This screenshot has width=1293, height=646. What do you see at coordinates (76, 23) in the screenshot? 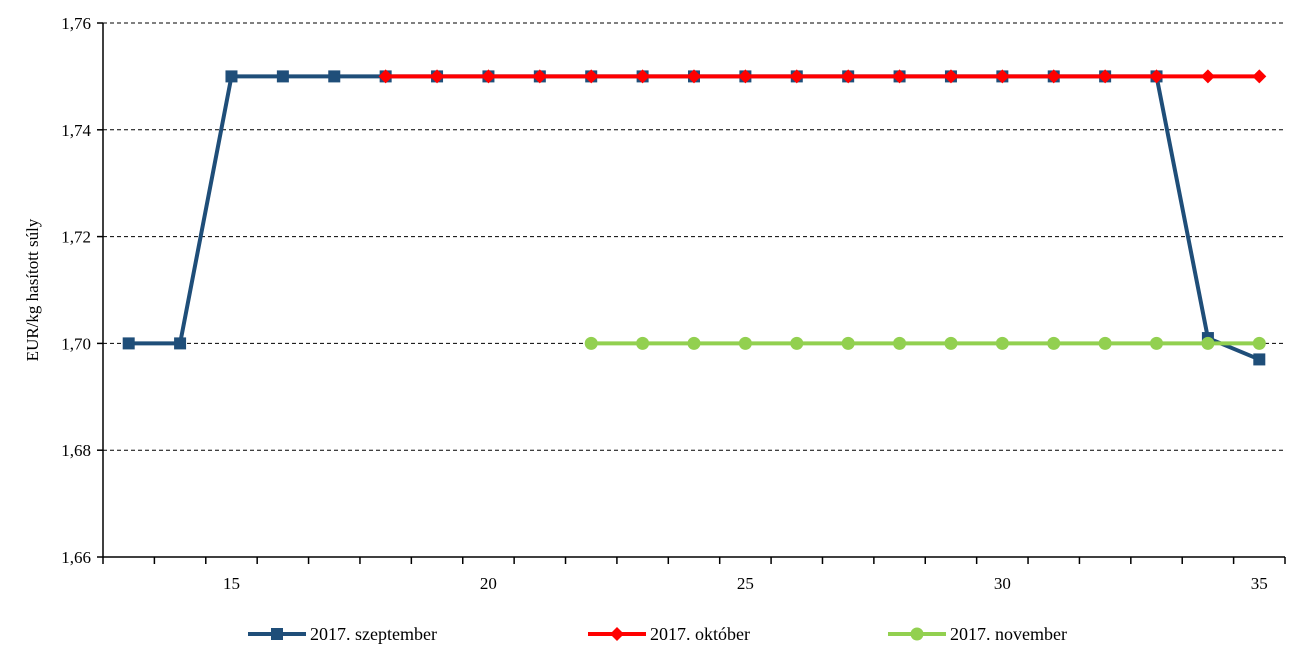
I see `y-tick-label: 1,76` at bounding box center [76, 23].